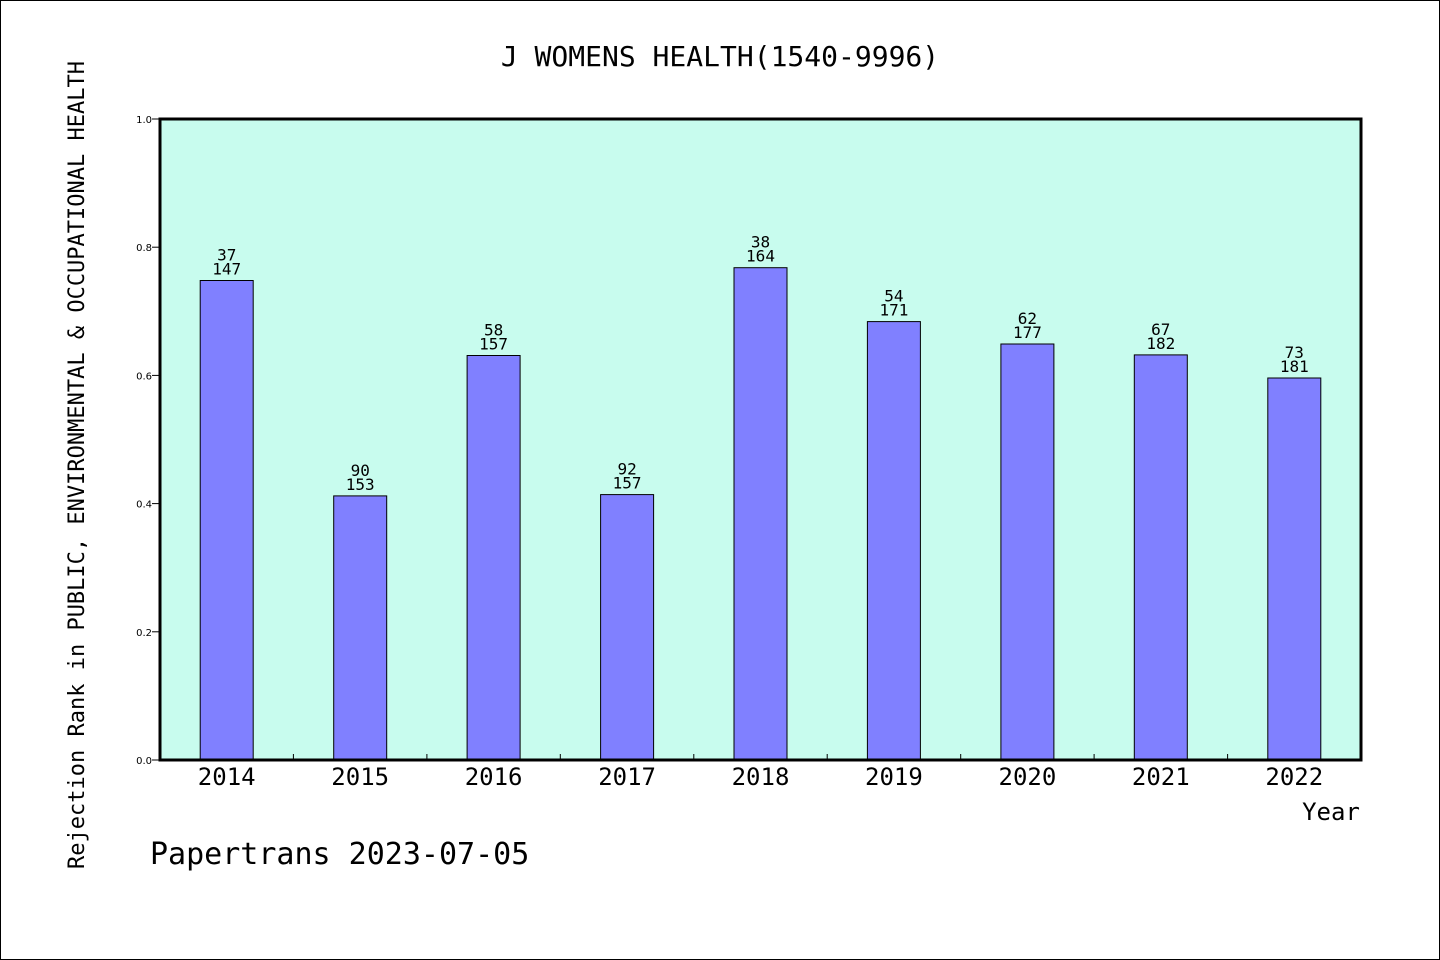 This screenshot has width=1440, height=960. I want to click on bar-rank-label: 58, so click(493, 330).